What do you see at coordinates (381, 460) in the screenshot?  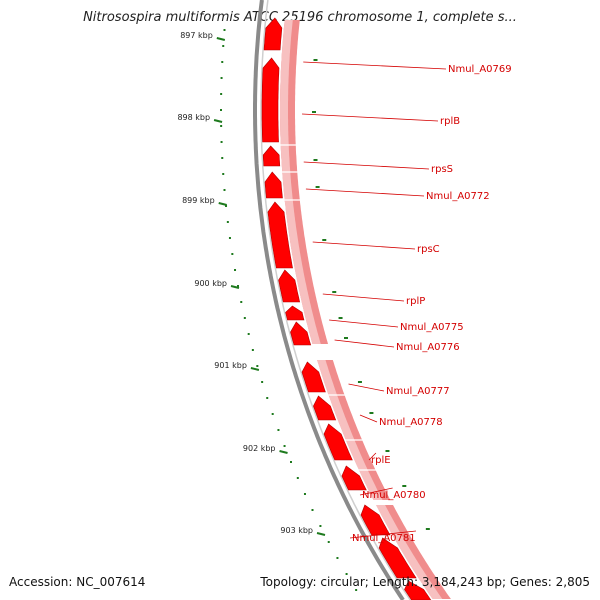 I see `gene-label: rplE` at bounding box center [381, 460].